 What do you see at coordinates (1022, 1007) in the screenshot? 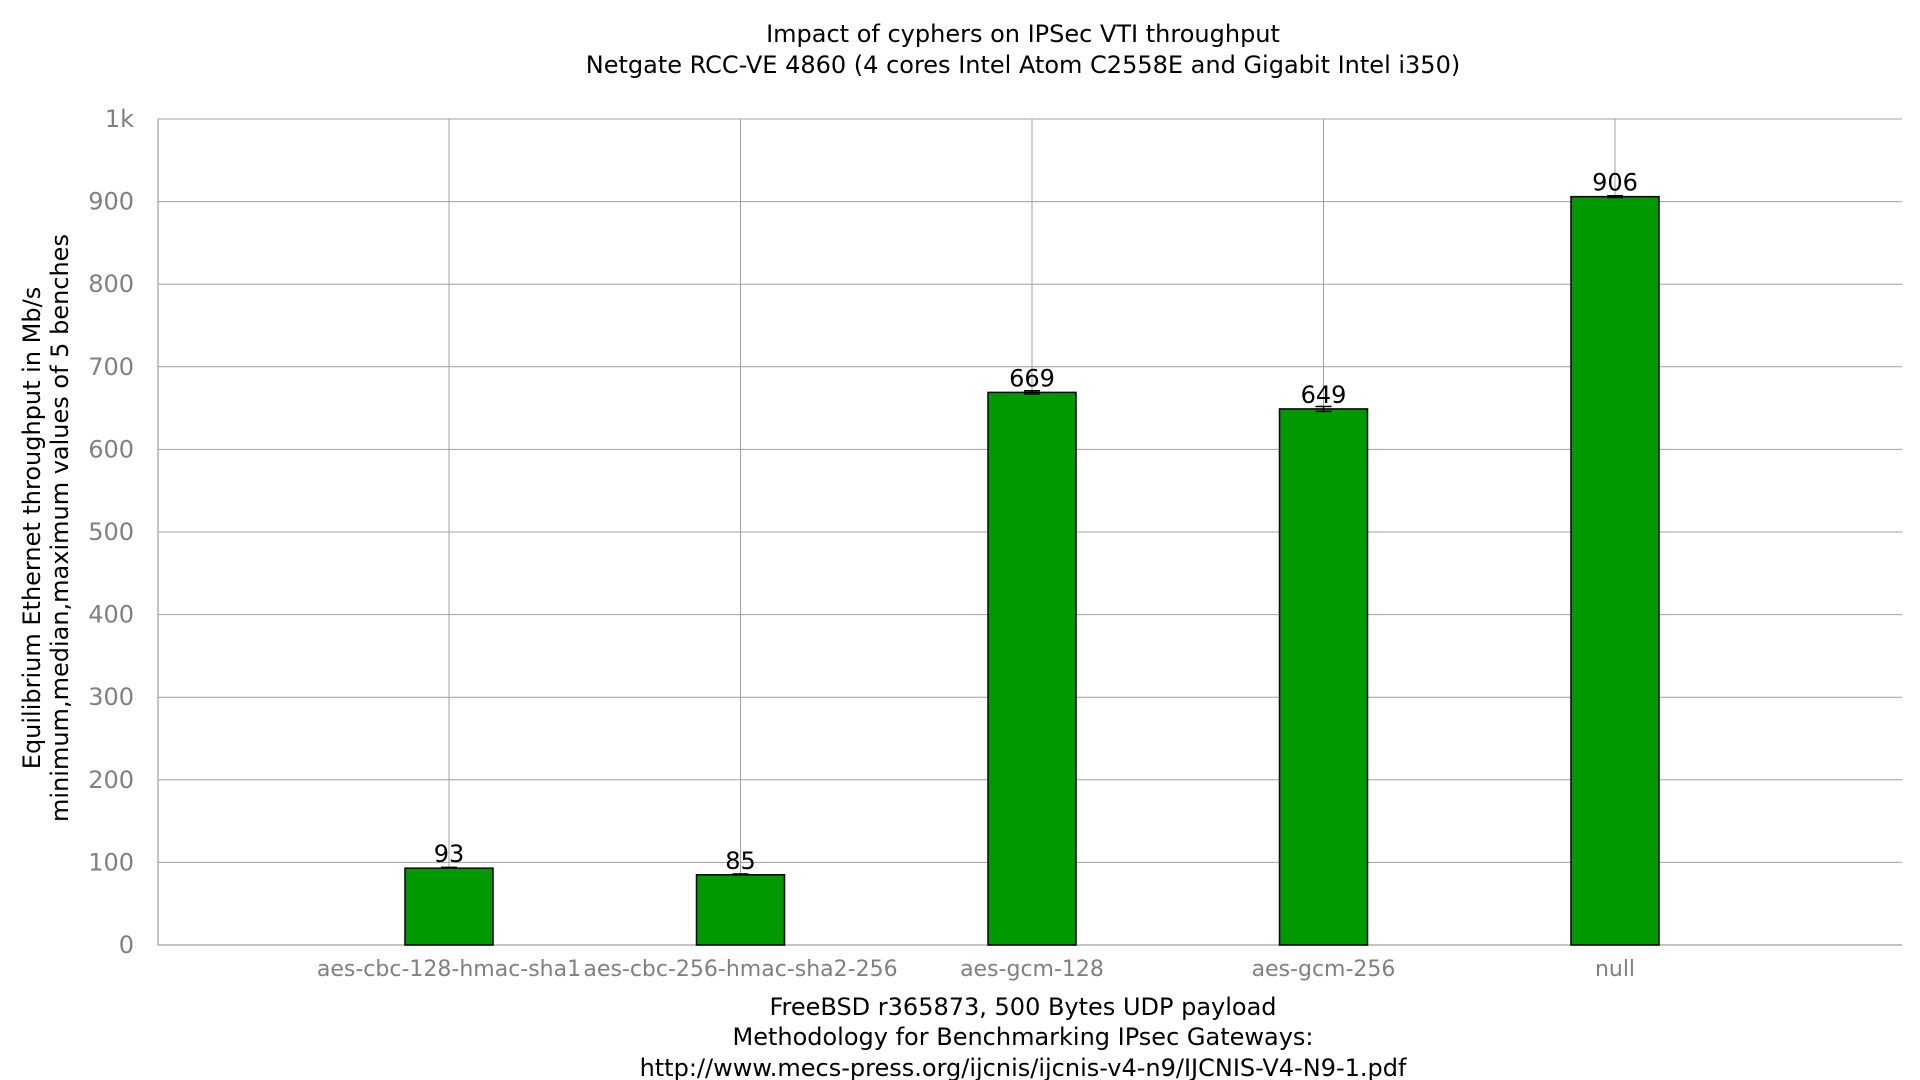
I see `x-axis-label: FreeBSD r365873, 500 Bytes UDP payload` at bounding box center [1022, 1007].